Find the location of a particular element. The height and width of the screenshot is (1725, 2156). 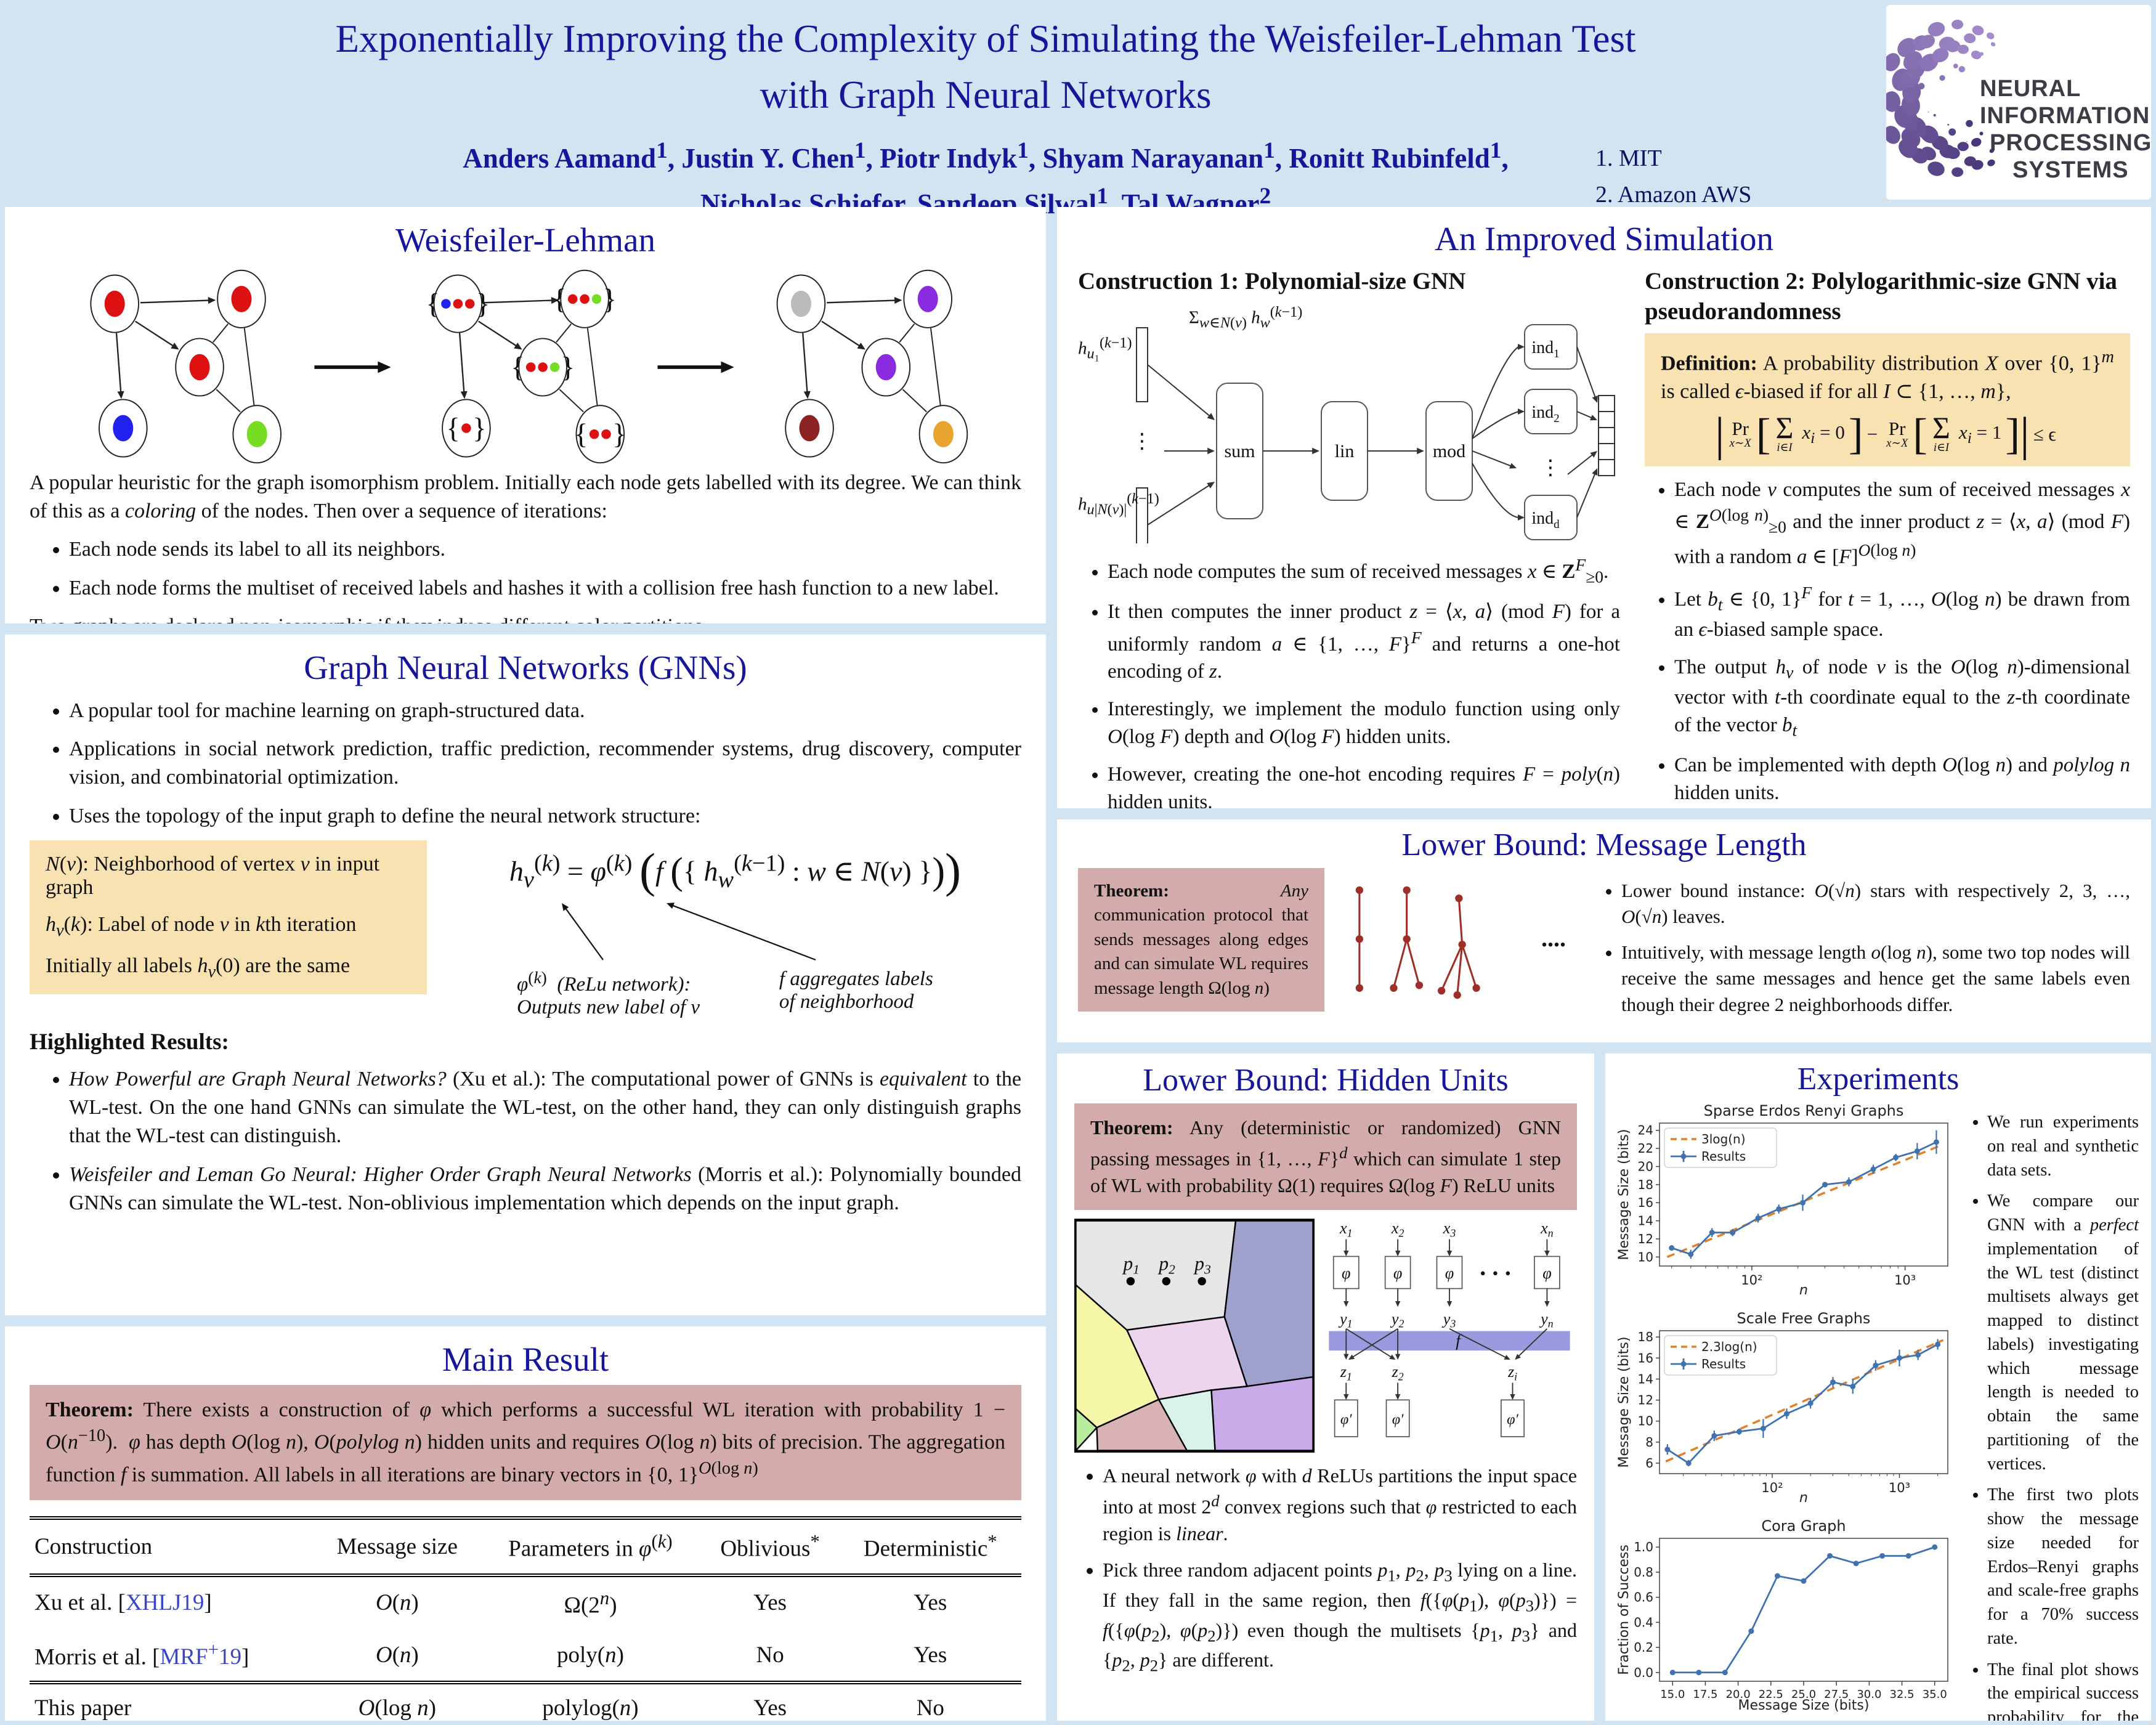

cell-oblivious: Yes is located at coordinates (770, 1603).